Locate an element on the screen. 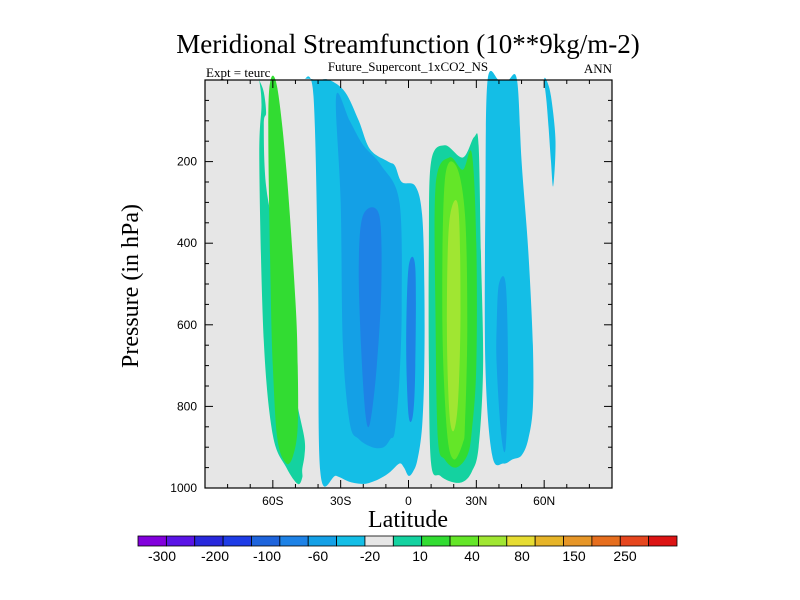 The width and height of the screenshot is (800, 600). x-tick-label: 30S is located at coordinates (340, 501).